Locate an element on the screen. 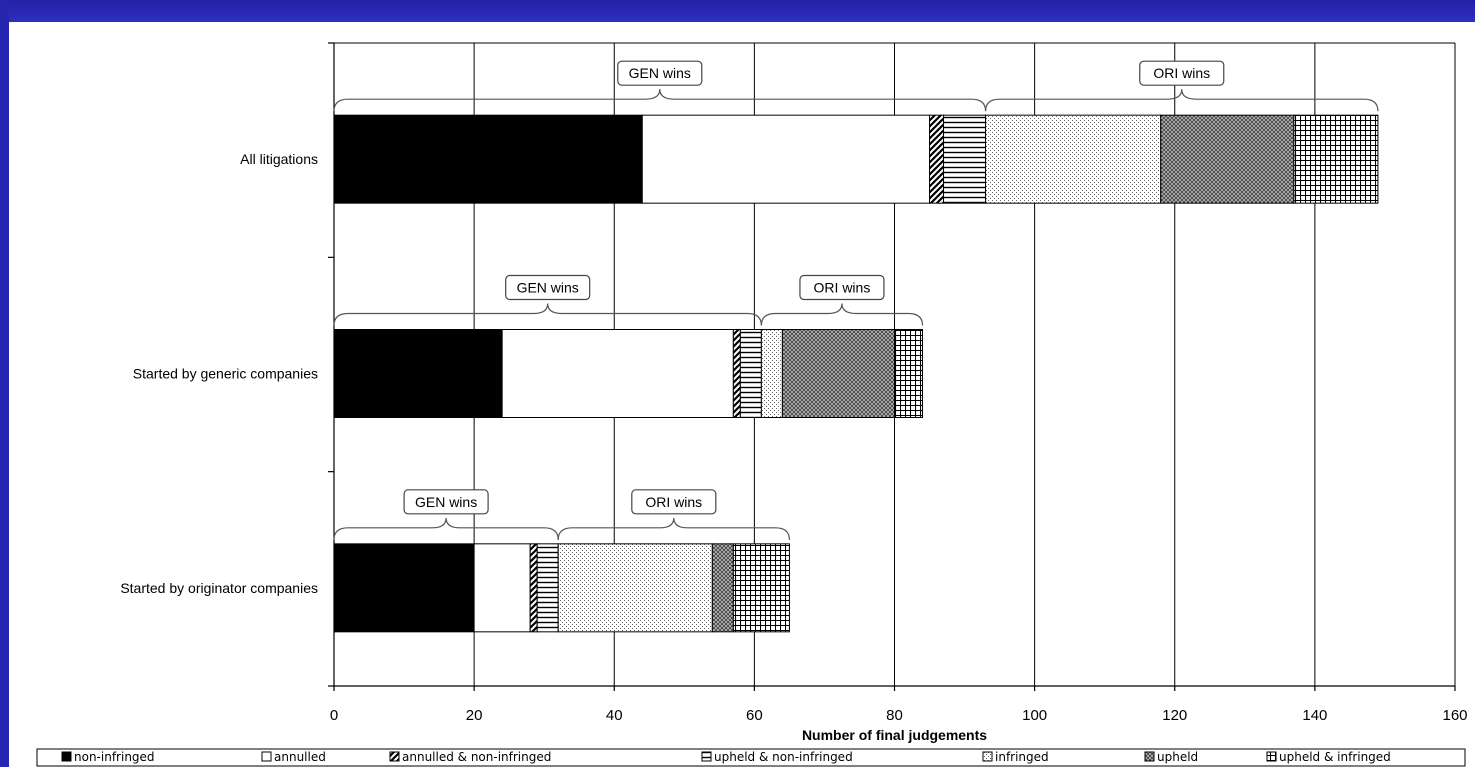 Image resolution: width=1475 pixels, height=767 pixels. x-tick-label: 140 is located at coordinates (1314, 715).